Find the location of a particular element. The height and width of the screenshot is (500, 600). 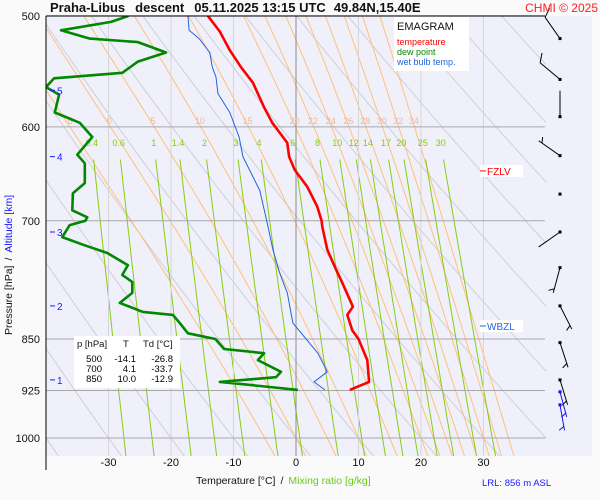

theta-w-label: 28 is located at coordinates (365, 121).